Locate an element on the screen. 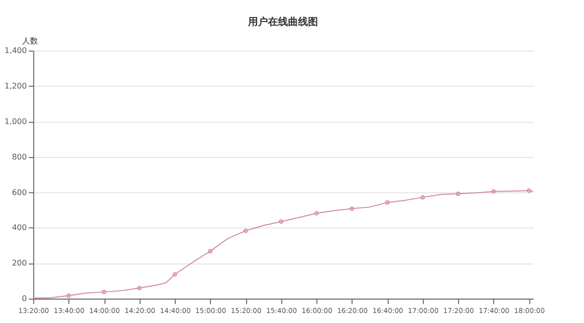  y-tick-label: 0 is located at coordinates (24, 299).